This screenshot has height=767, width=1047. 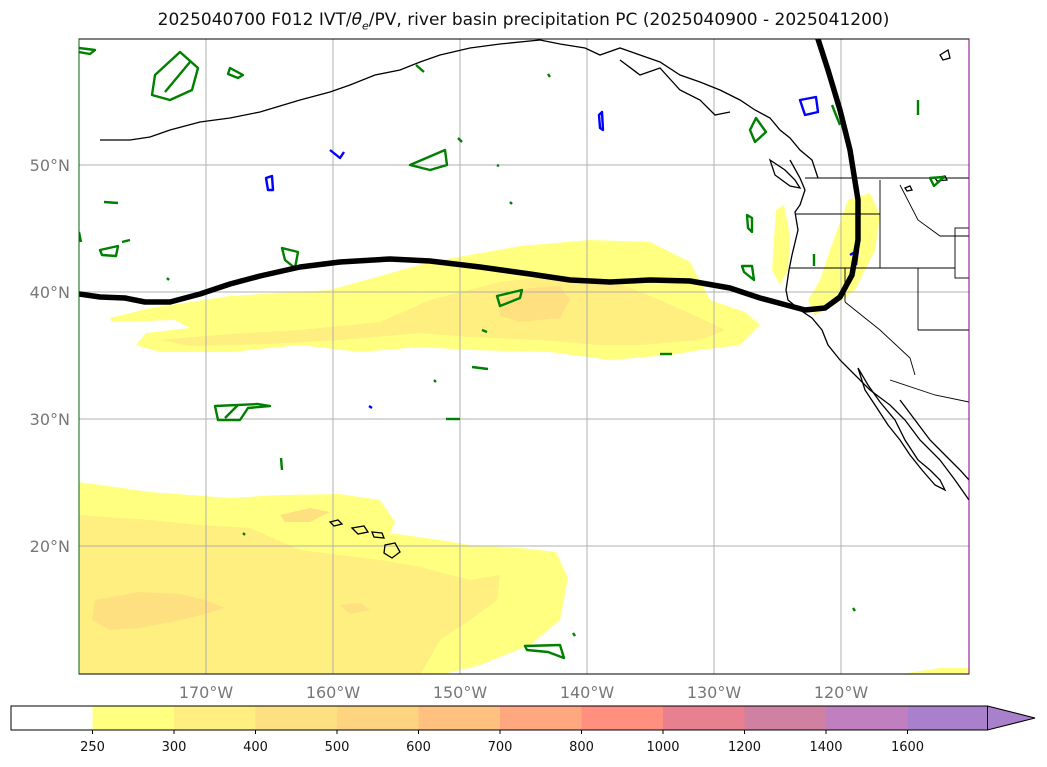 What do you see at coordinates (418, 747) in the screenshot?
I see `colorbar-tick-600: 600` at bounding box center [418, 747].